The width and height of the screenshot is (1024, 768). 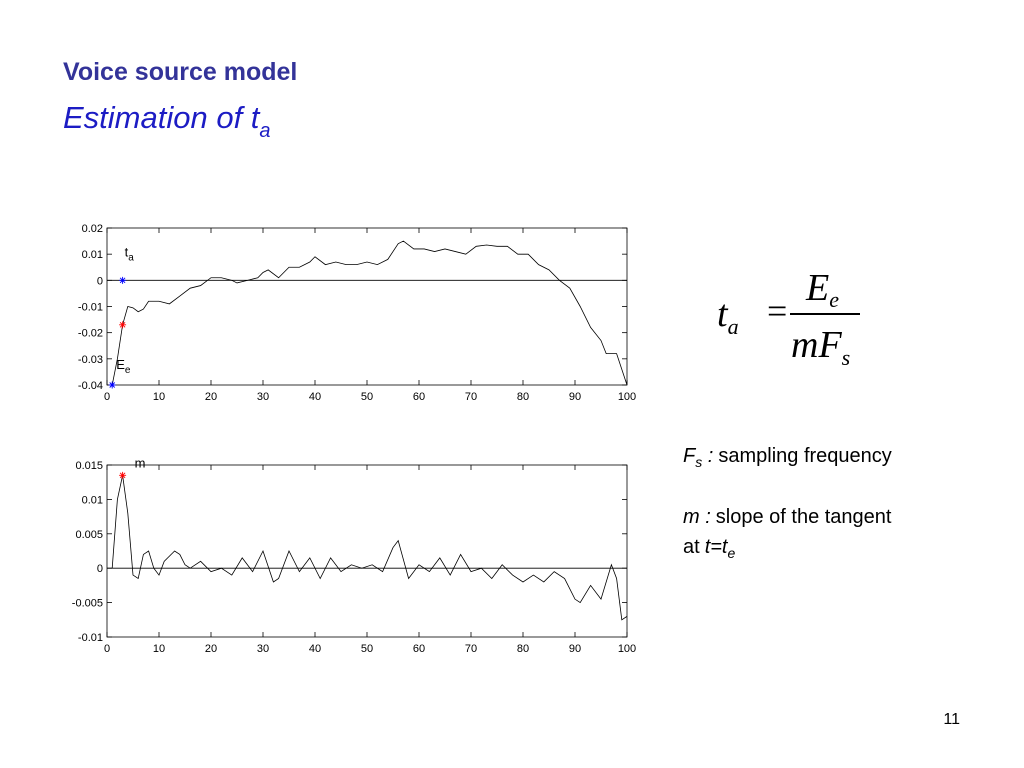 I want to click on marker-label: ta, so click(x=130, y=253).